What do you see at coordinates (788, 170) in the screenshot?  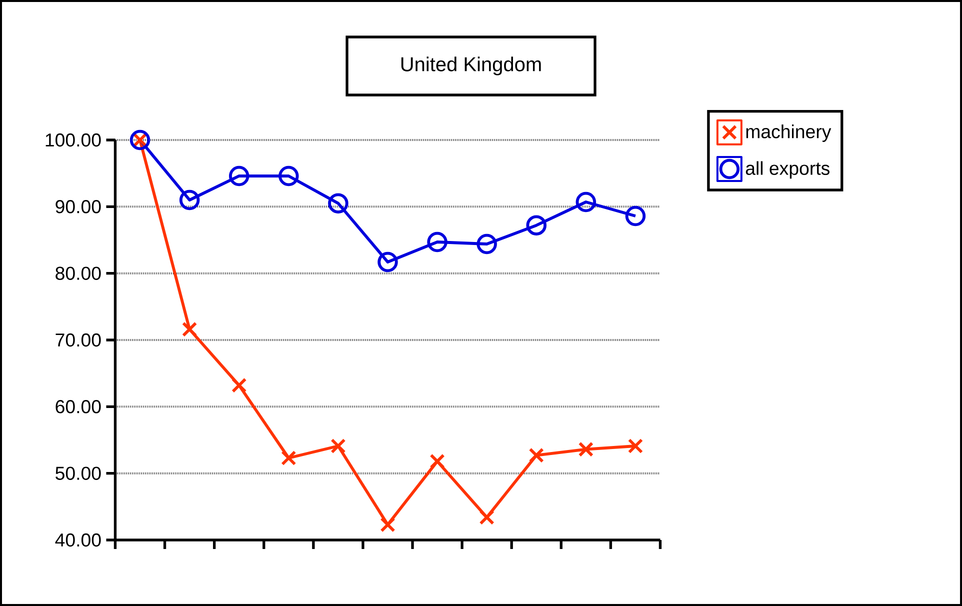 I see `legend-label: all exports` at bounding box center [788, 170].